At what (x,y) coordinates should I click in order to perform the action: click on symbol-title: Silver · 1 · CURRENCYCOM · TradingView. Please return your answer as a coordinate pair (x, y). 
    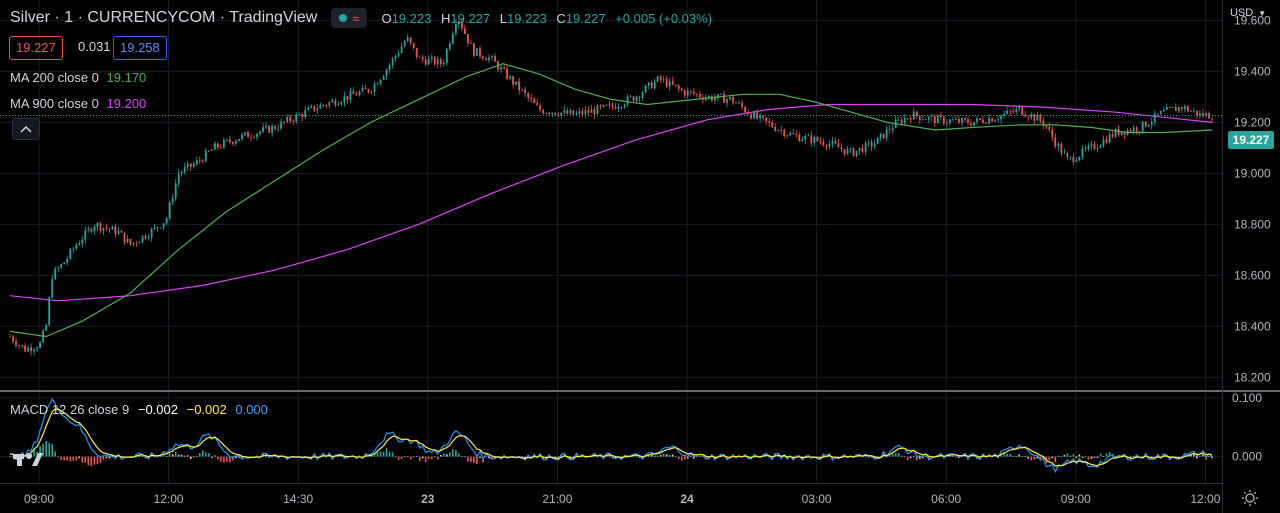
    Looking at the image, I should click on (164, 17).